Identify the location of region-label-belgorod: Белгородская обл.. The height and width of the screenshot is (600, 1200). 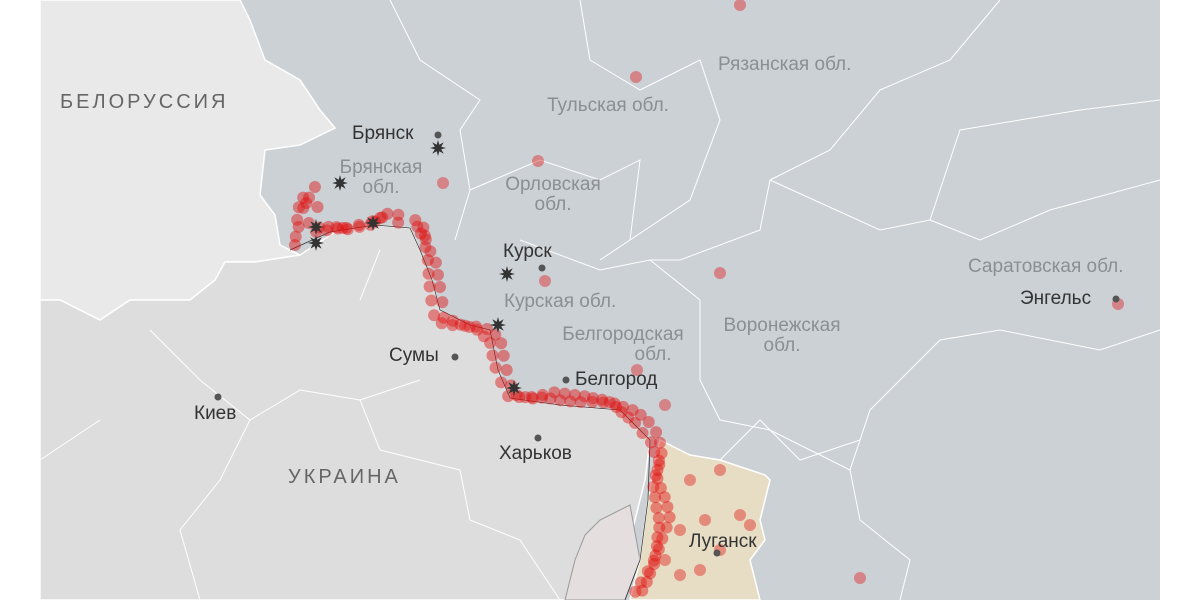
(623, 345).